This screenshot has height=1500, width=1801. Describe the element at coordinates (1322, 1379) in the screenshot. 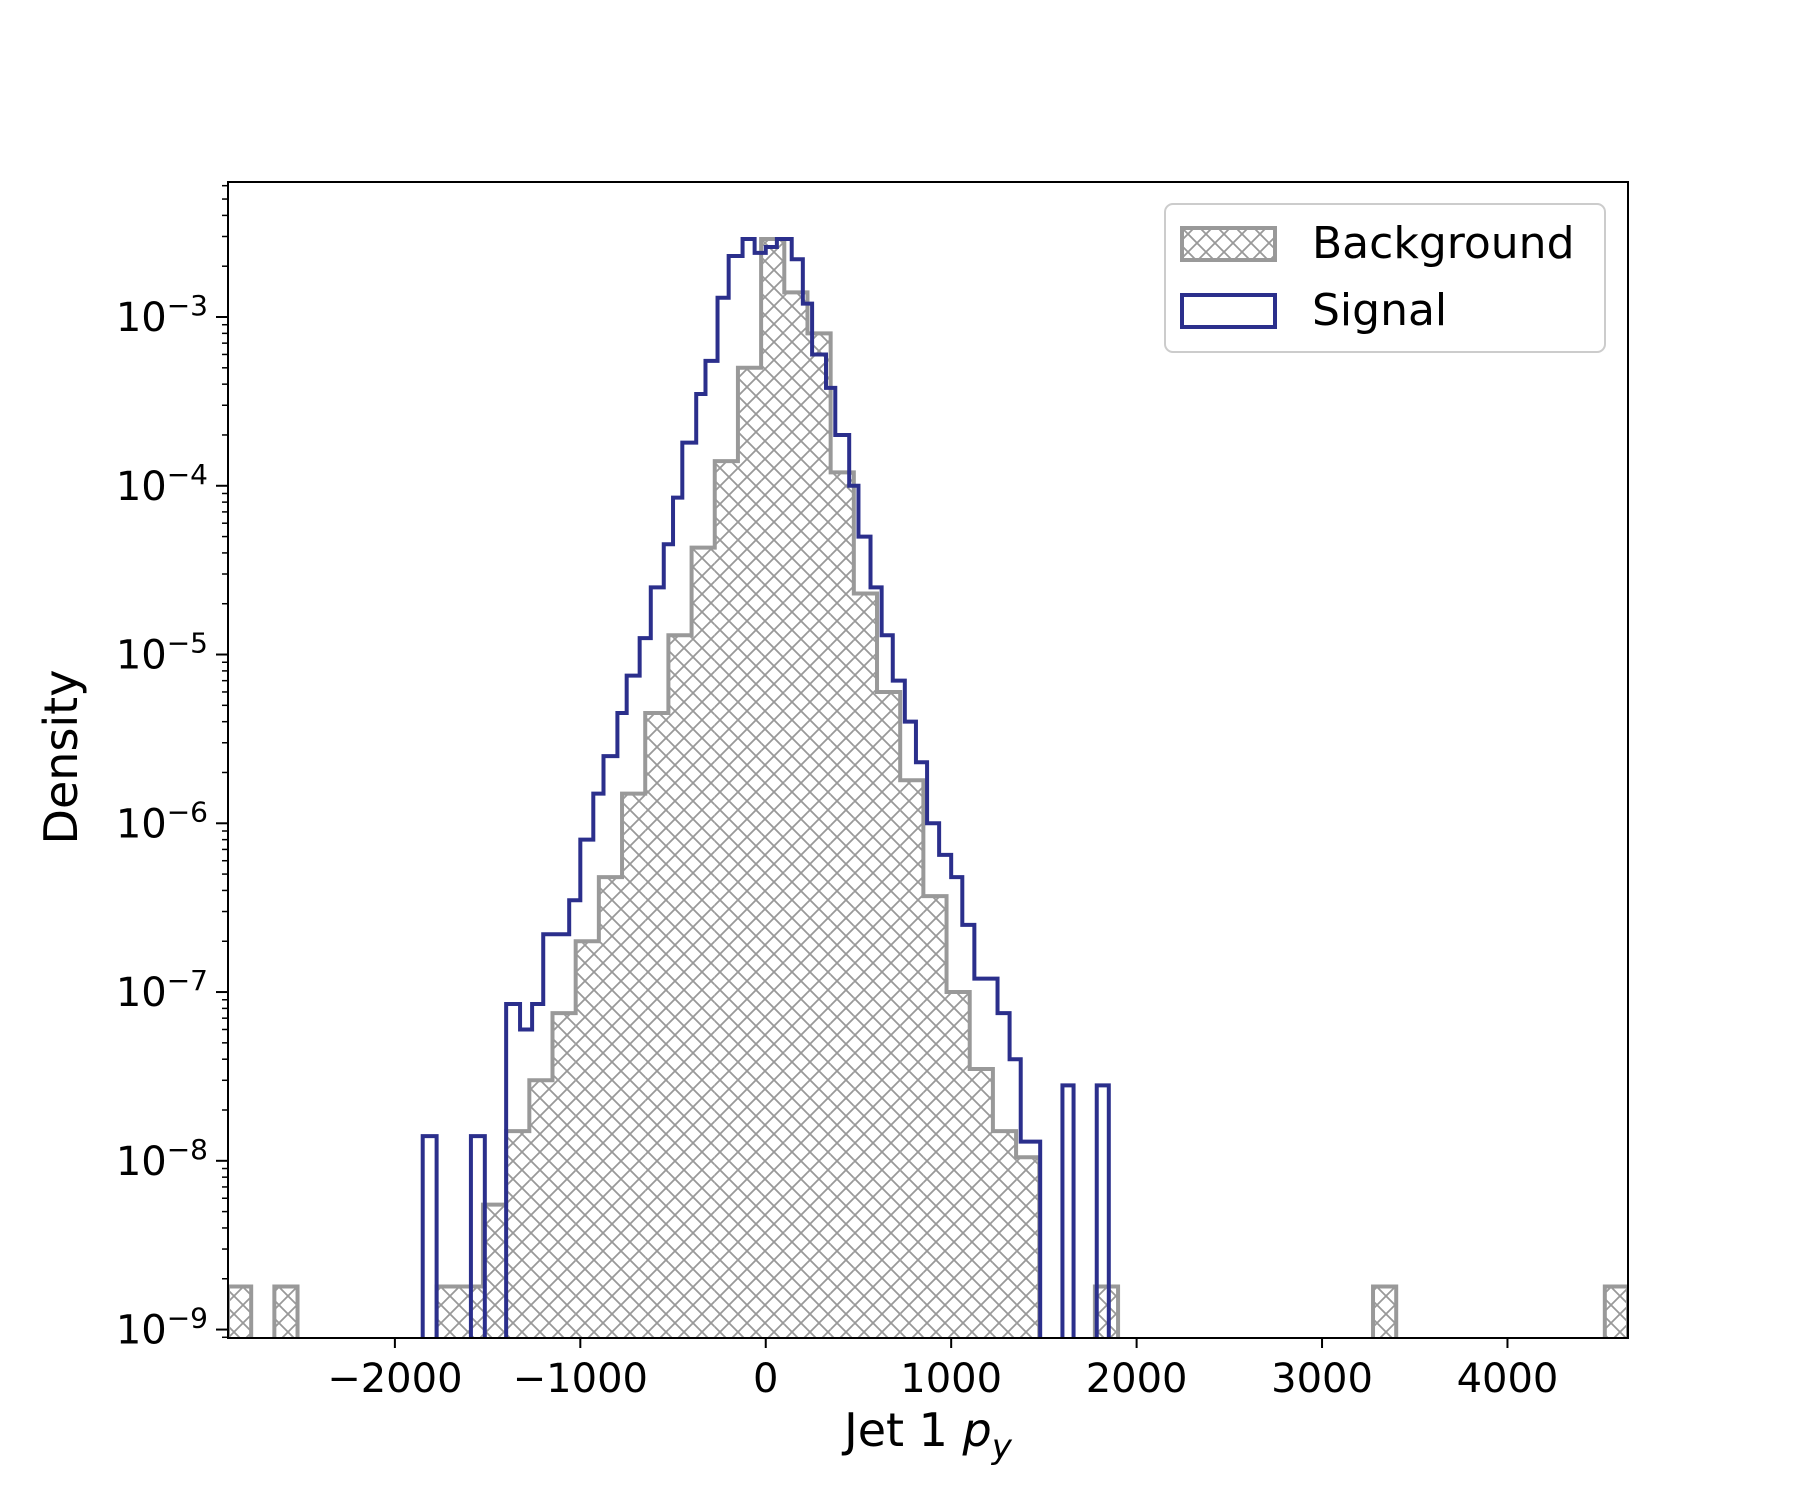

I see `x-tick-label: 3000` at that location.